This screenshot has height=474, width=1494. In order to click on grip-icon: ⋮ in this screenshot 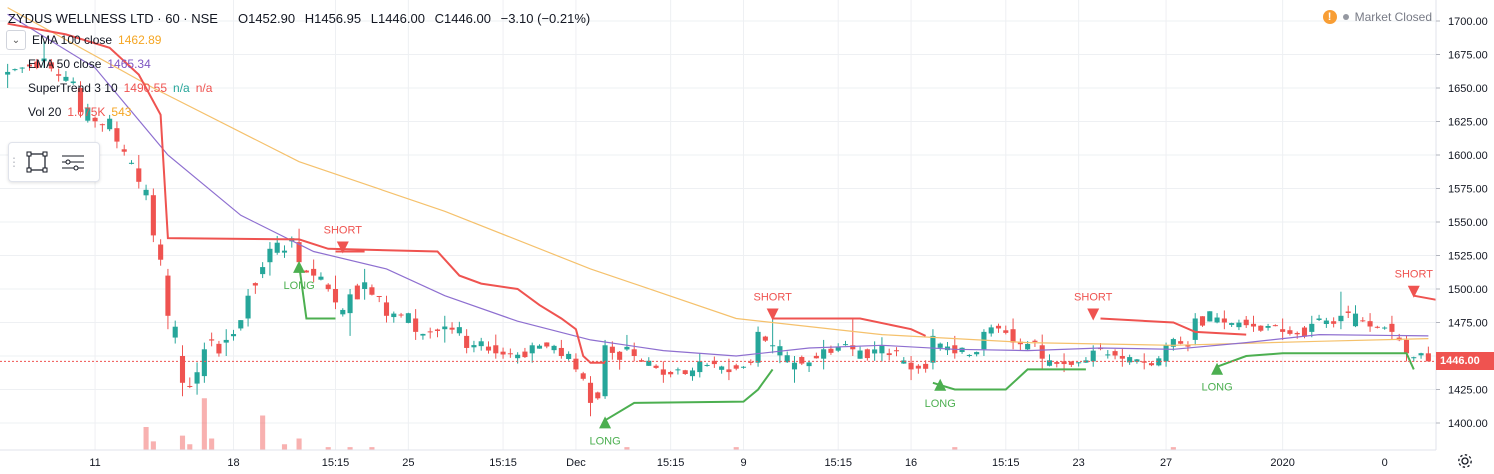, I will do `click(14, 162)`.